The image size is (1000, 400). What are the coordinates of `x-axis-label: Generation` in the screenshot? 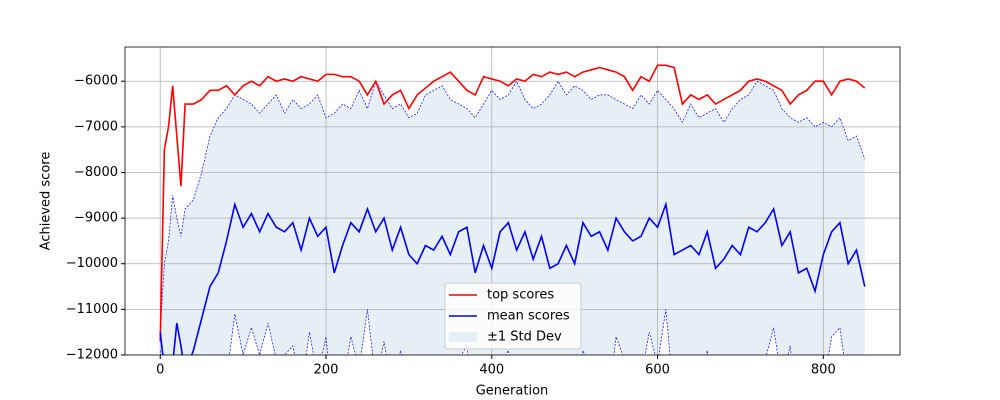 It's located at (512, 391).